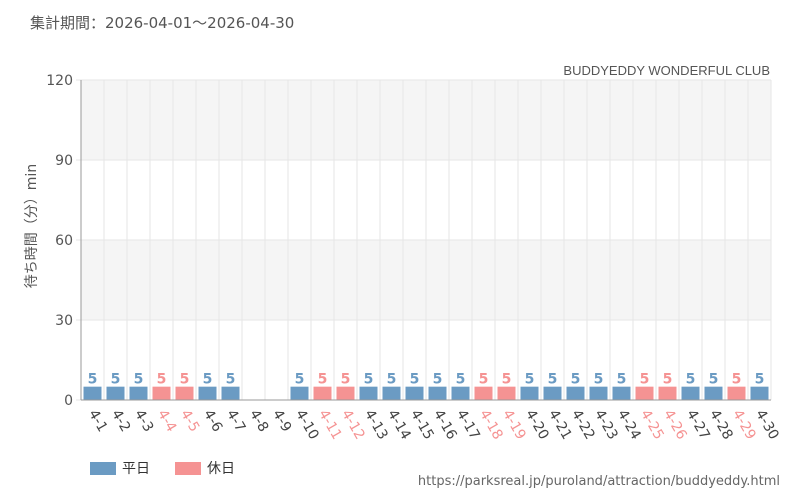 This screenshot has width=800, height=500. Describe the element at coordinates (64, 321) in the screenshot. I see `y-tick-label: 30` at that location.